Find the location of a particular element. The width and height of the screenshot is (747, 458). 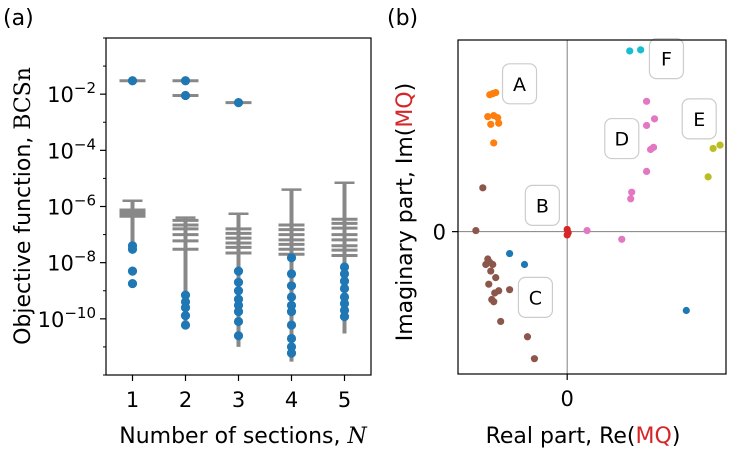

cluster-label-text: D is located at coordinates (621, 140).